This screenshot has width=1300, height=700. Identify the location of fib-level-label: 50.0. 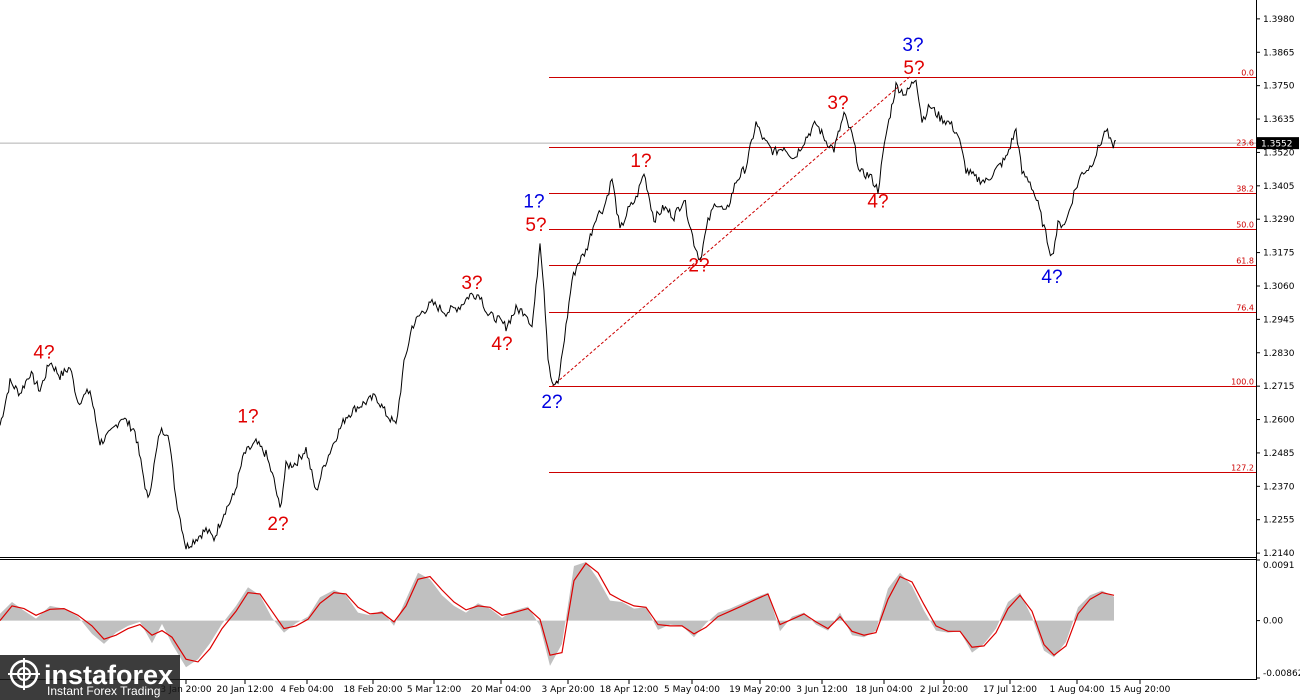
(1245, 225).